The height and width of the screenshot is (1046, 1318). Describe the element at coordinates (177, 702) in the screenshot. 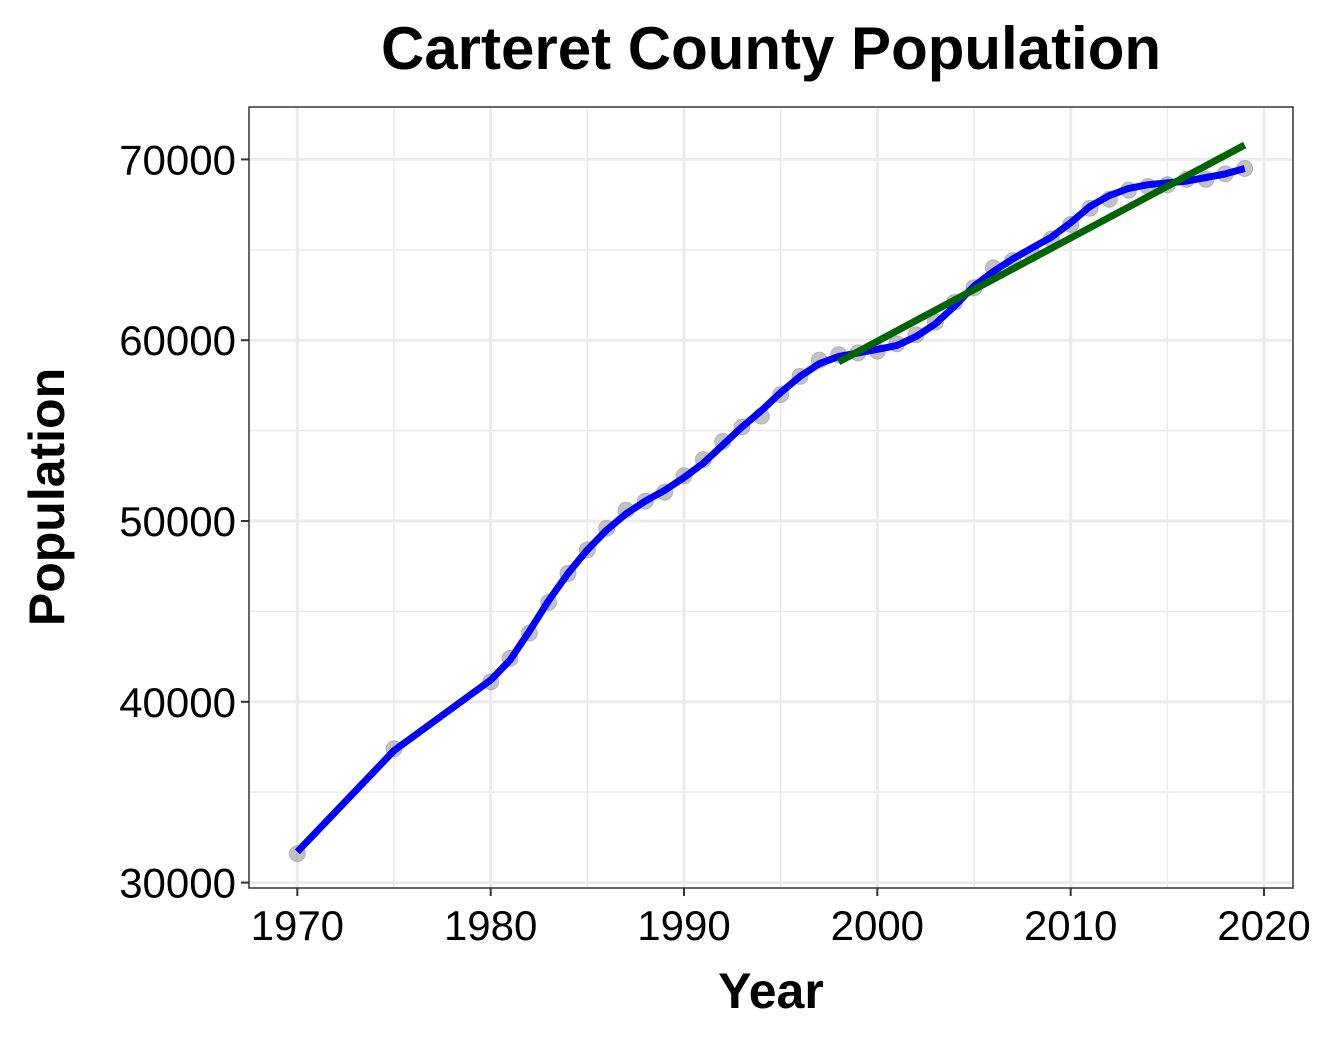

I see `y-tick-label: 40000` at that location.